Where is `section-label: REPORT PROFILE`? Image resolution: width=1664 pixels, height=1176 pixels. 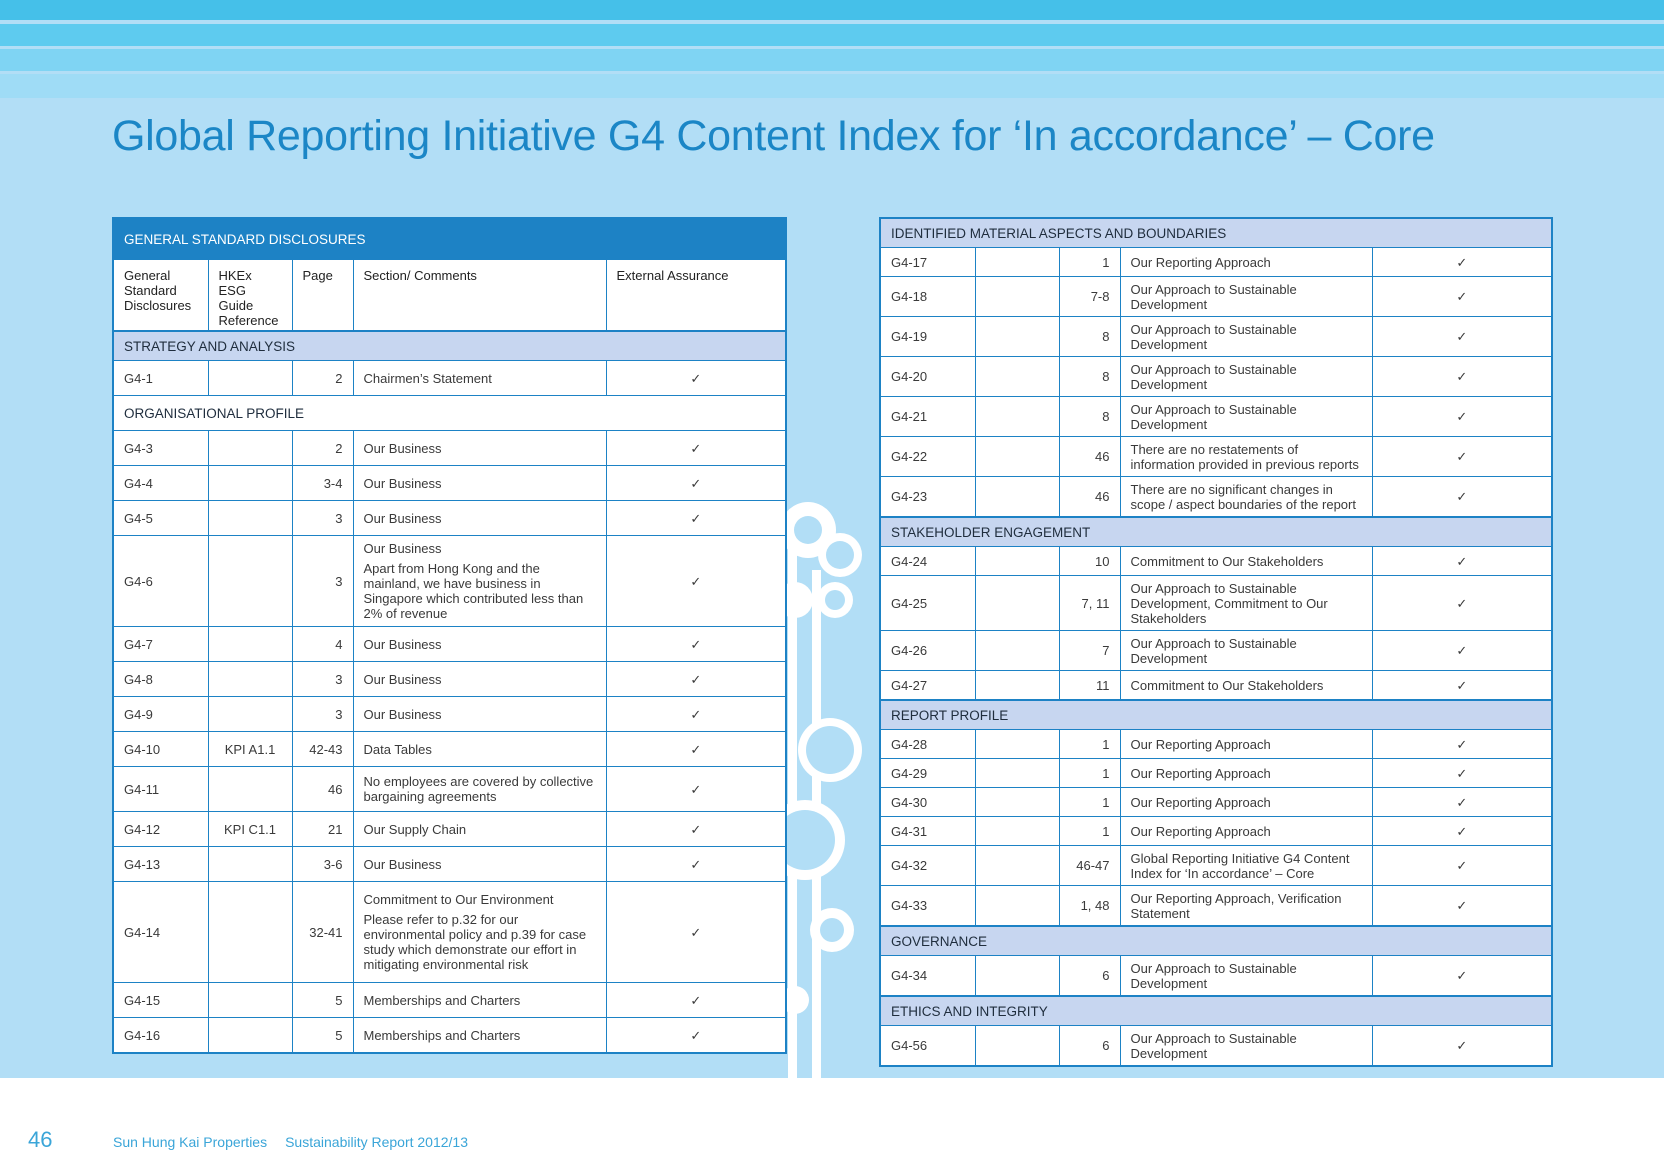 section-label: REPORT PROFILE is located at coordinates (1216, 714).